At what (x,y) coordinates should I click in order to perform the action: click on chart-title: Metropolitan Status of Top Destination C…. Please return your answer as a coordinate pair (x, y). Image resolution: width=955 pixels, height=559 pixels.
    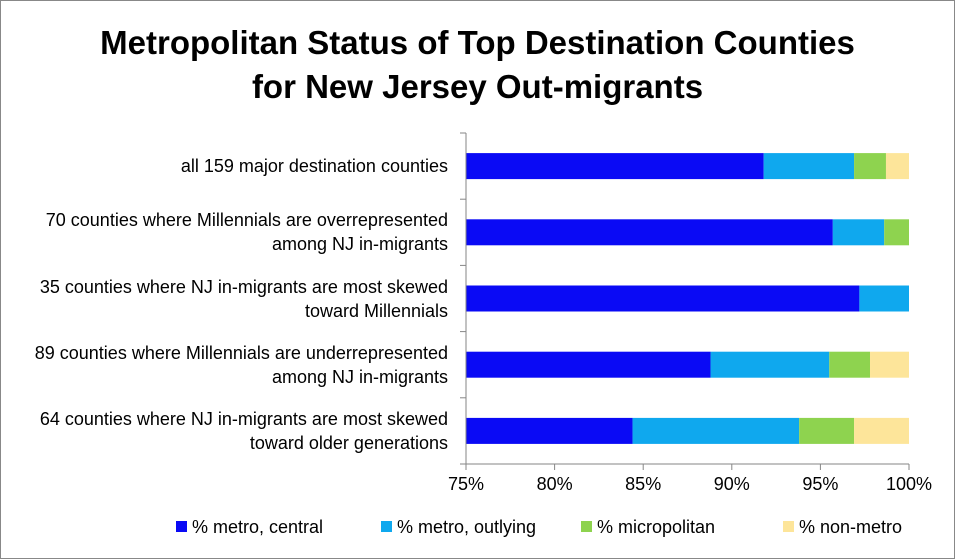
    Looking at the image, I should click on (477, 64).